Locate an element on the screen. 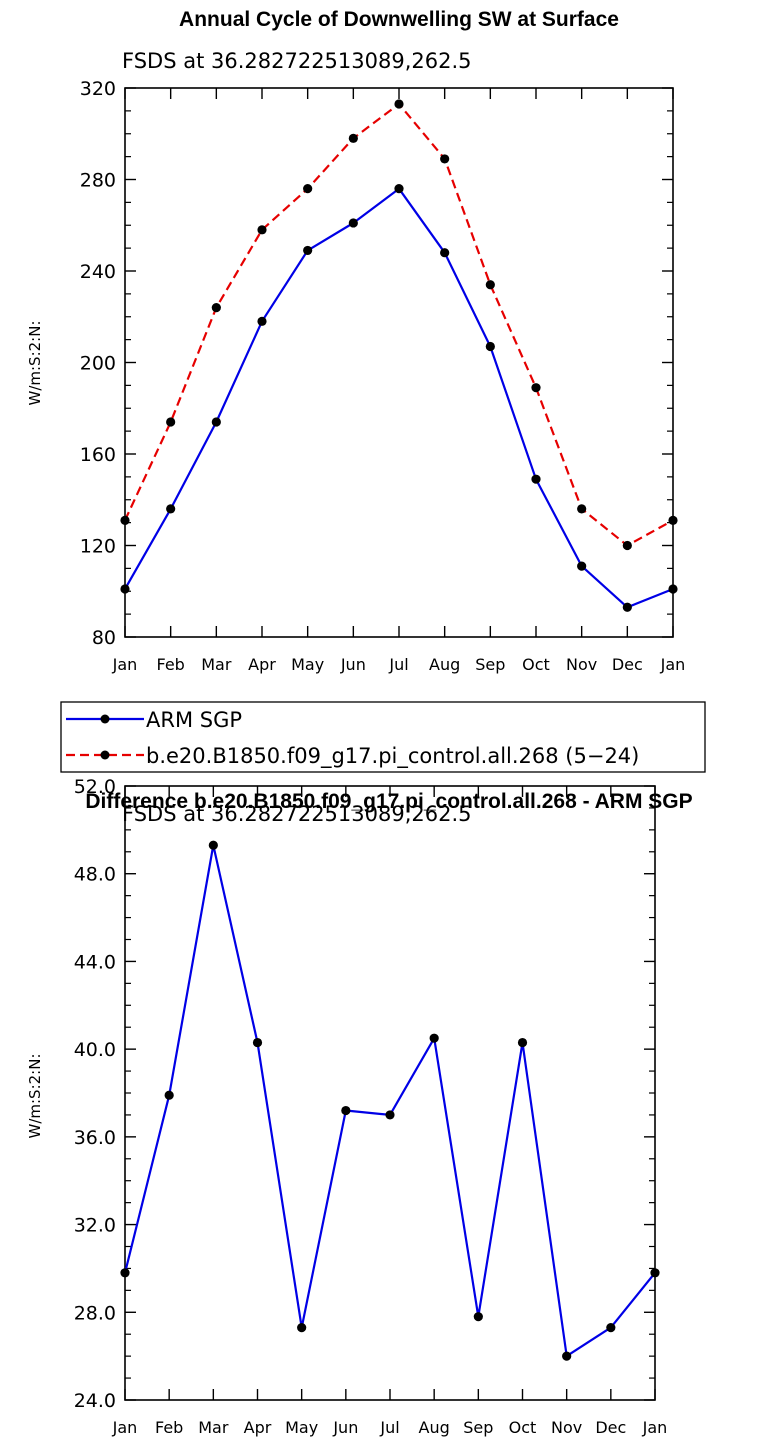  y-tick-label: 28.0 is located at coordinates (95, 1313).